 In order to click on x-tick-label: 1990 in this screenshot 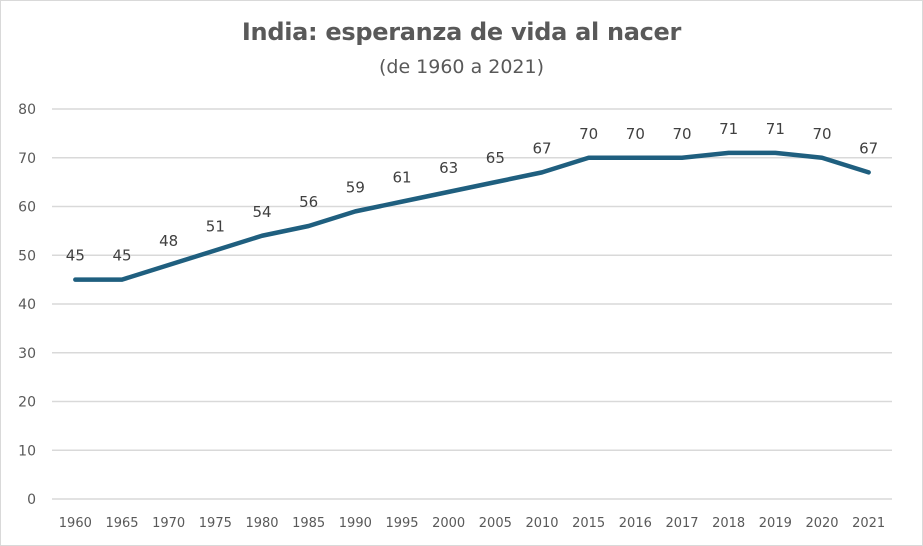, I will do `click(355, 523)`.